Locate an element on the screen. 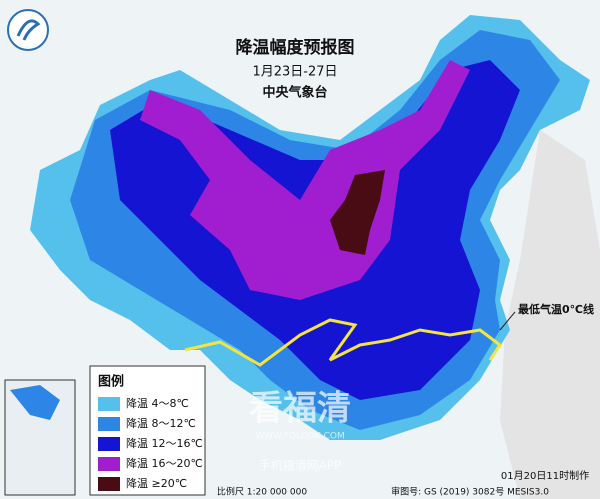 The width and height of the screenshot is (600, 499). legend-label: 降温 4～8℃ is located at coordinates (157, 403).